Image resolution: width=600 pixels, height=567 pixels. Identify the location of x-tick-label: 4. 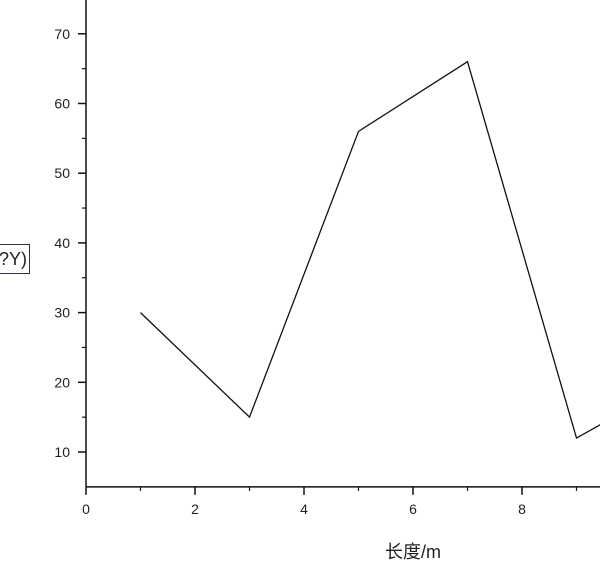
(304, 509).